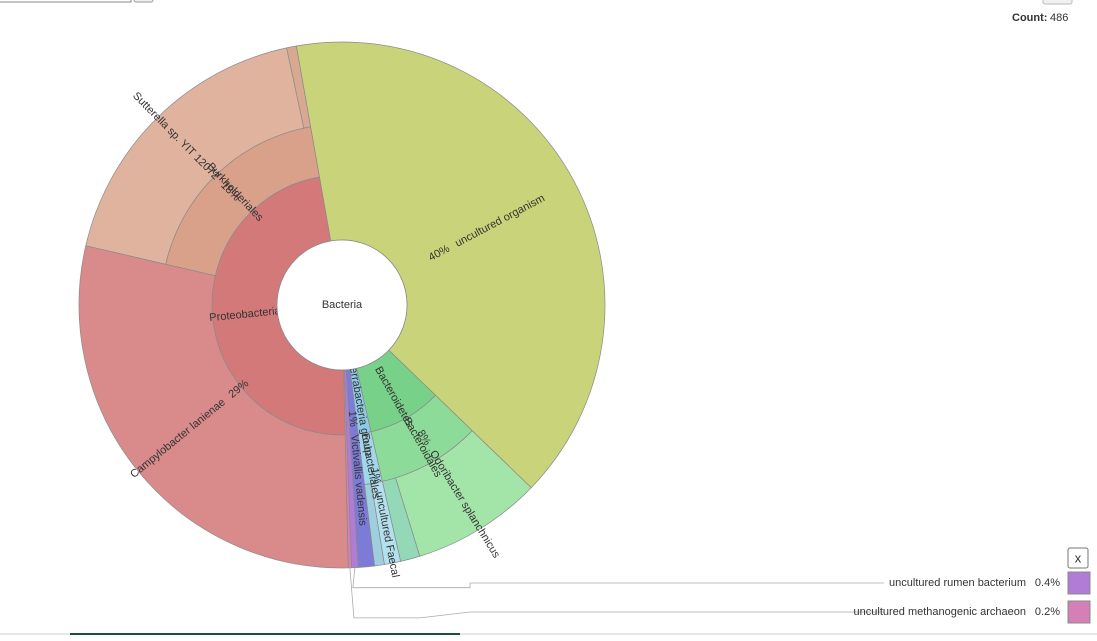  Describe the element at coordinates (1047, 612) in the screenshot. I see `legend-value: 0.2%` at that location.